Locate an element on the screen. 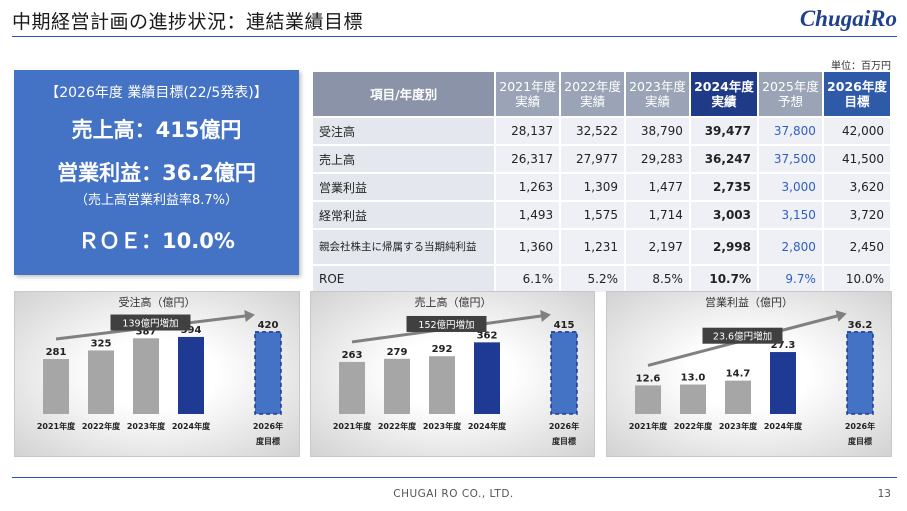 The image size is (907, 511). company-logo: ChugaiRo is located at coordinates (848, 18).